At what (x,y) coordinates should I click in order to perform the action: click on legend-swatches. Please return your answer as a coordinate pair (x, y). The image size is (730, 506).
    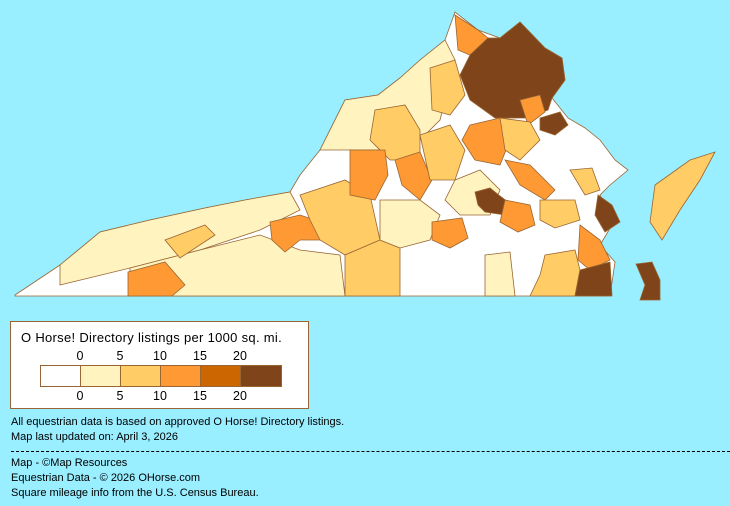
    Looking at the image, I should click on (161, 376).